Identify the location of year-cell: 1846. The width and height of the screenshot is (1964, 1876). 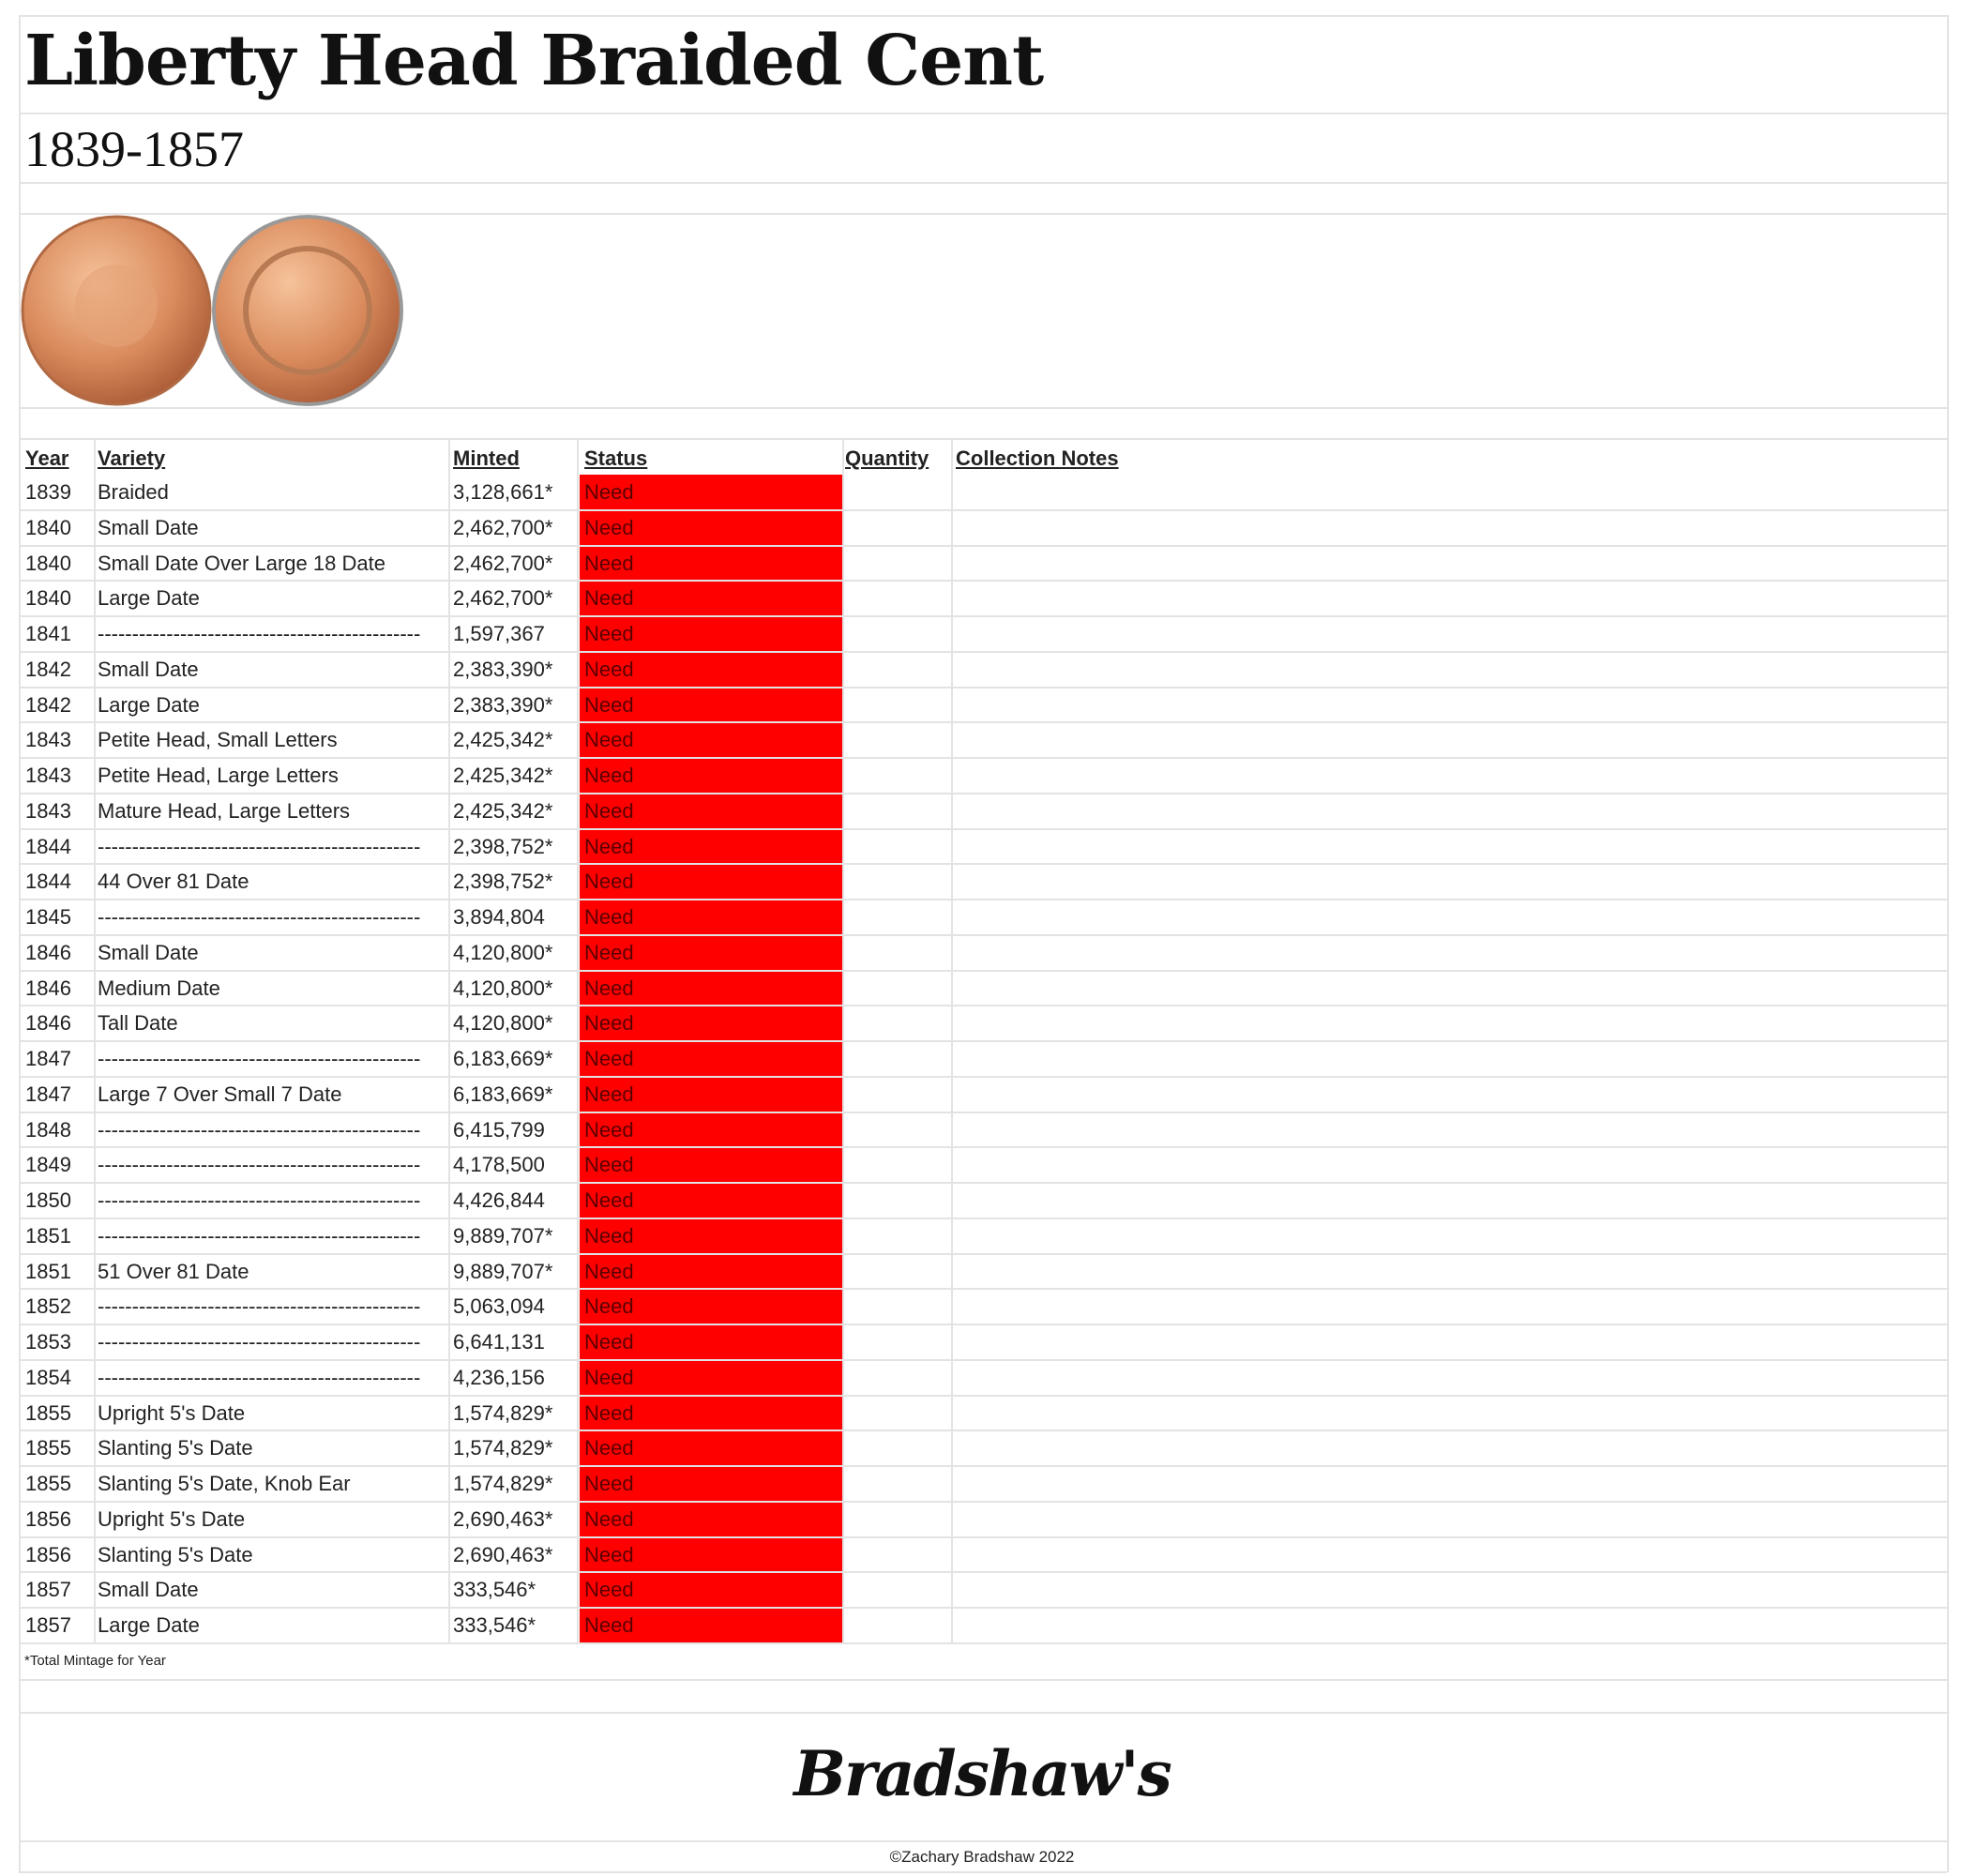
(48, 988).